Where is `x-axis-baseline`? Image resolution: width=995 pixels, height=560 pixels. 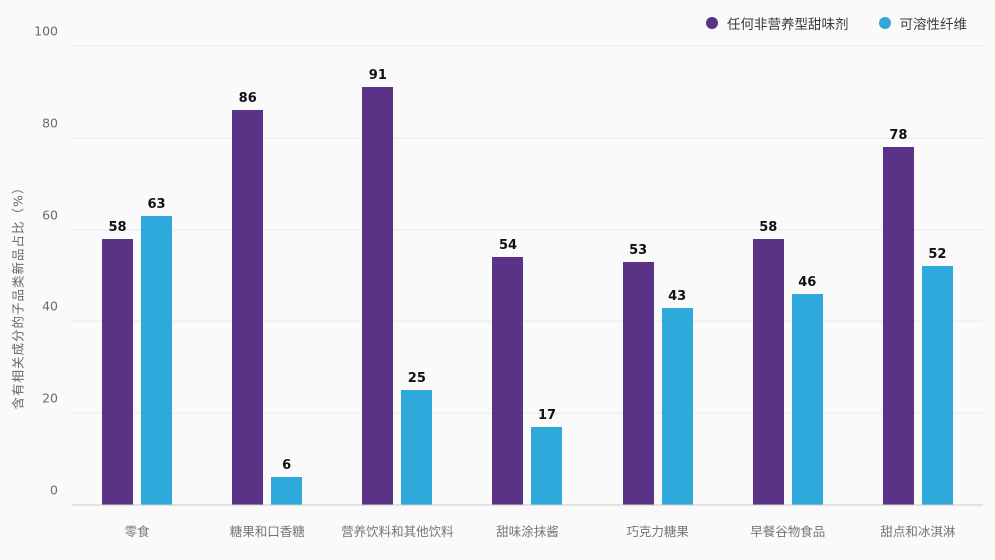 x-axis-baseline is located at coordinates (527, 505).